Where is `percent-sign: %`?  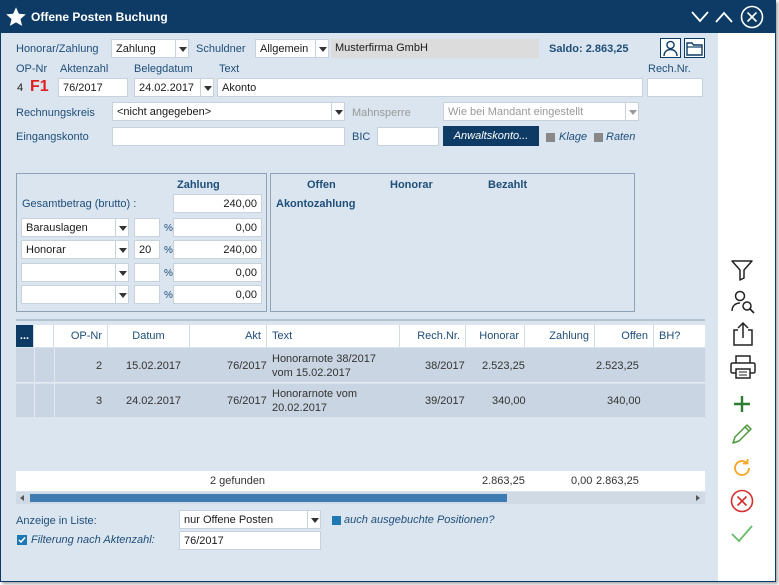
percent-sign: % is located at coordinates (168, 295).